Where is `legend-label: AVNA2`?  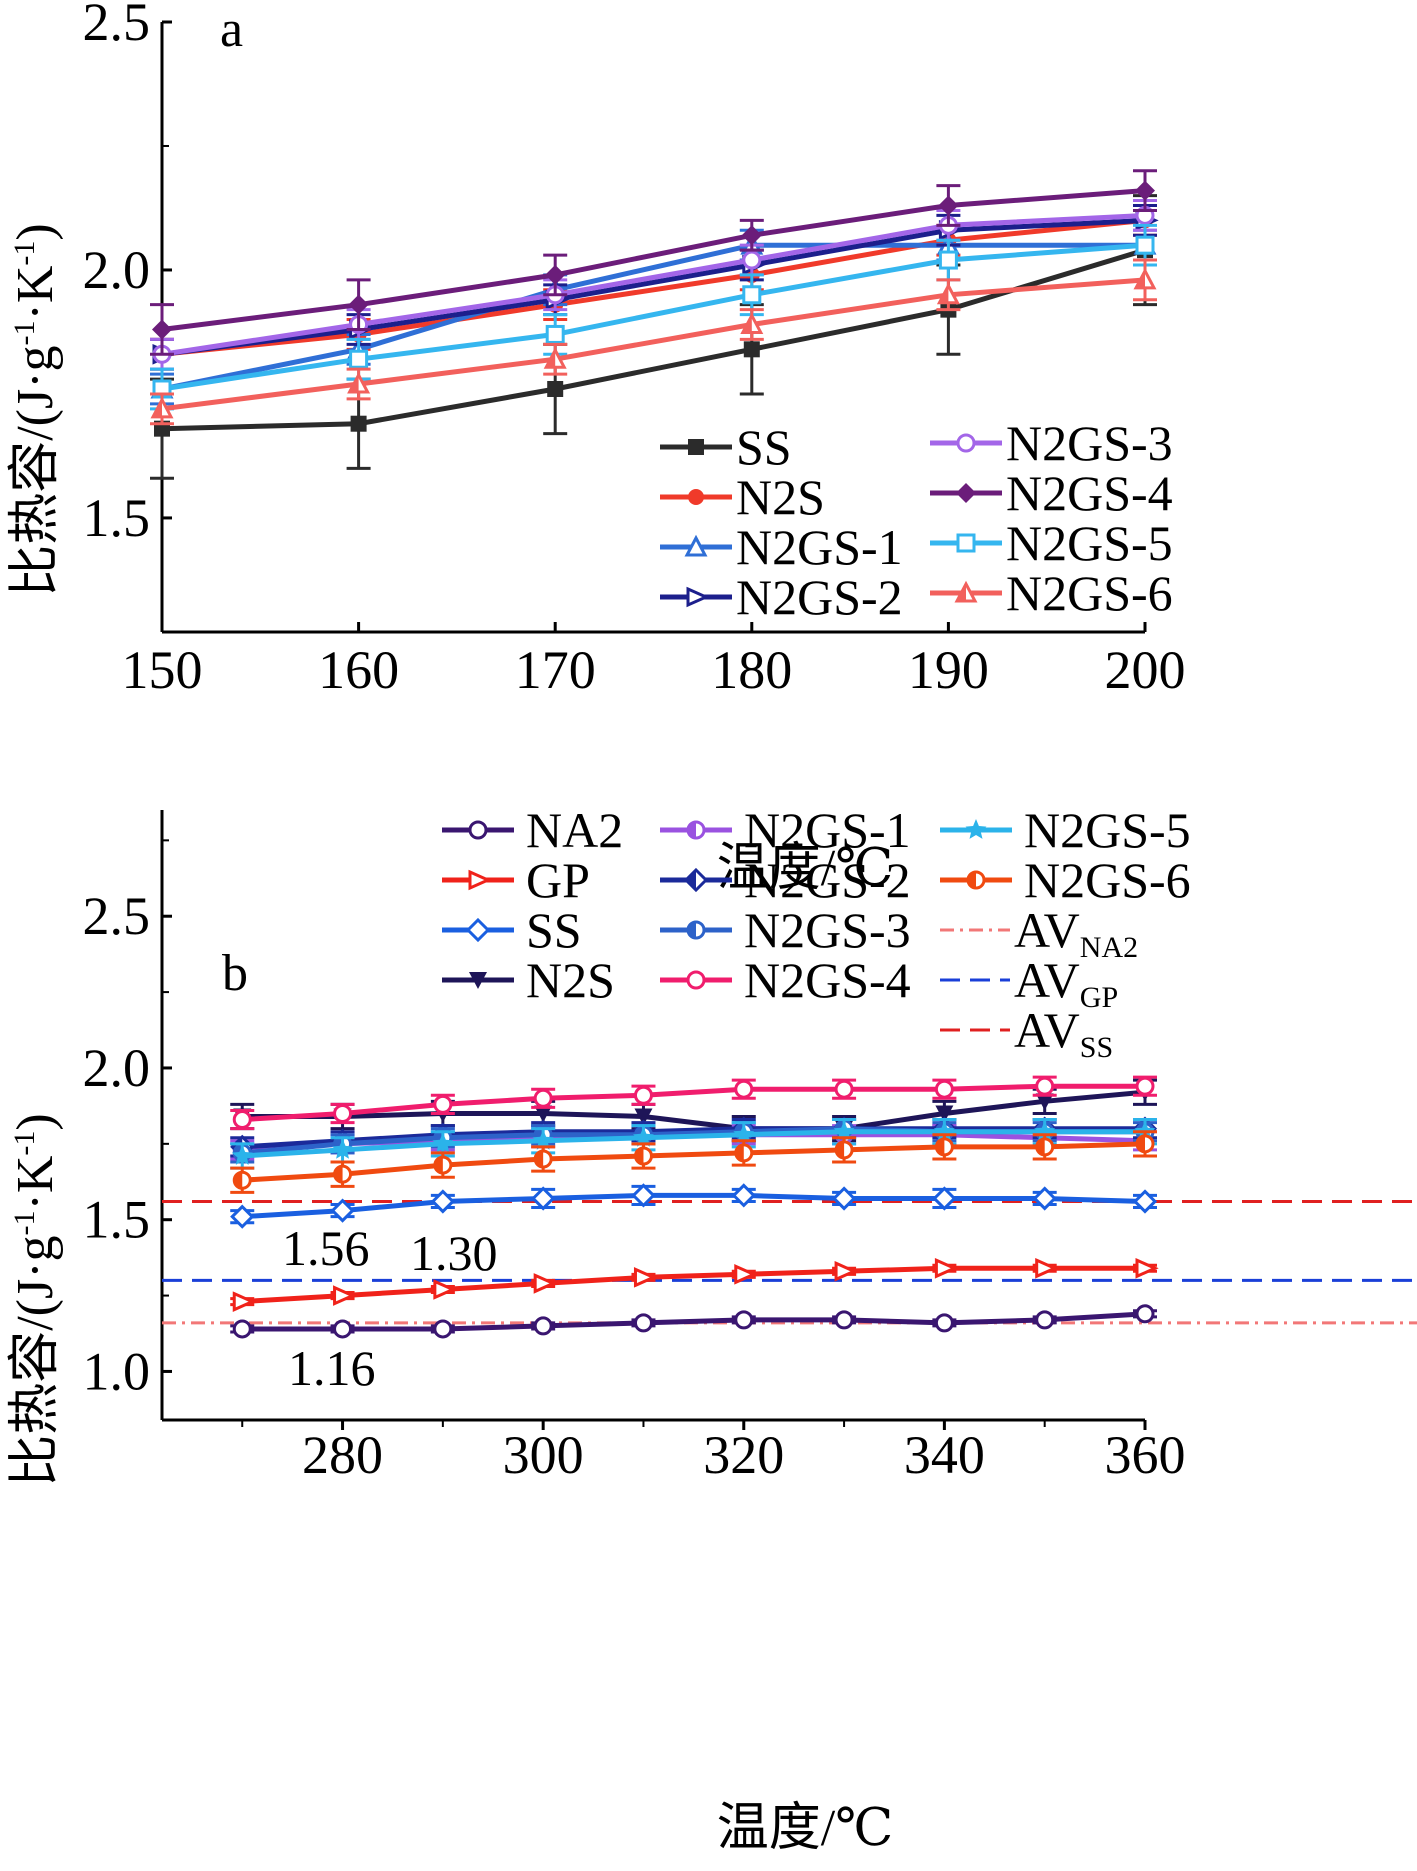
legend-label: AVNA2 is located at coordinates (1076, 933).